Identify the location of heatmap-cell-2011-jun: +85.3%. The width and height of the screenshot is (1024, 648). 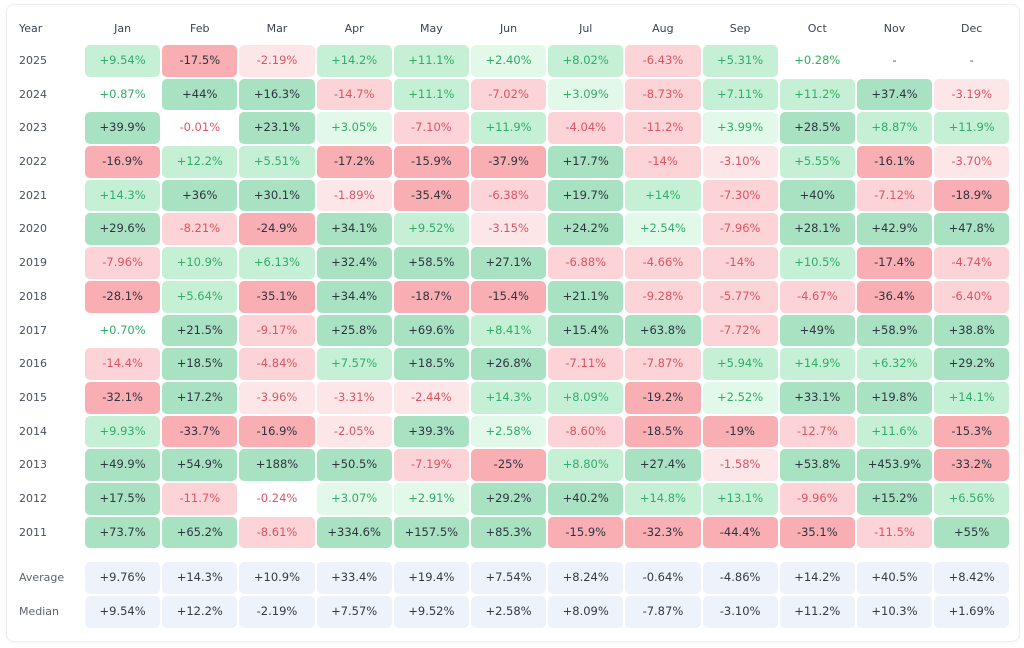
(508, 532).